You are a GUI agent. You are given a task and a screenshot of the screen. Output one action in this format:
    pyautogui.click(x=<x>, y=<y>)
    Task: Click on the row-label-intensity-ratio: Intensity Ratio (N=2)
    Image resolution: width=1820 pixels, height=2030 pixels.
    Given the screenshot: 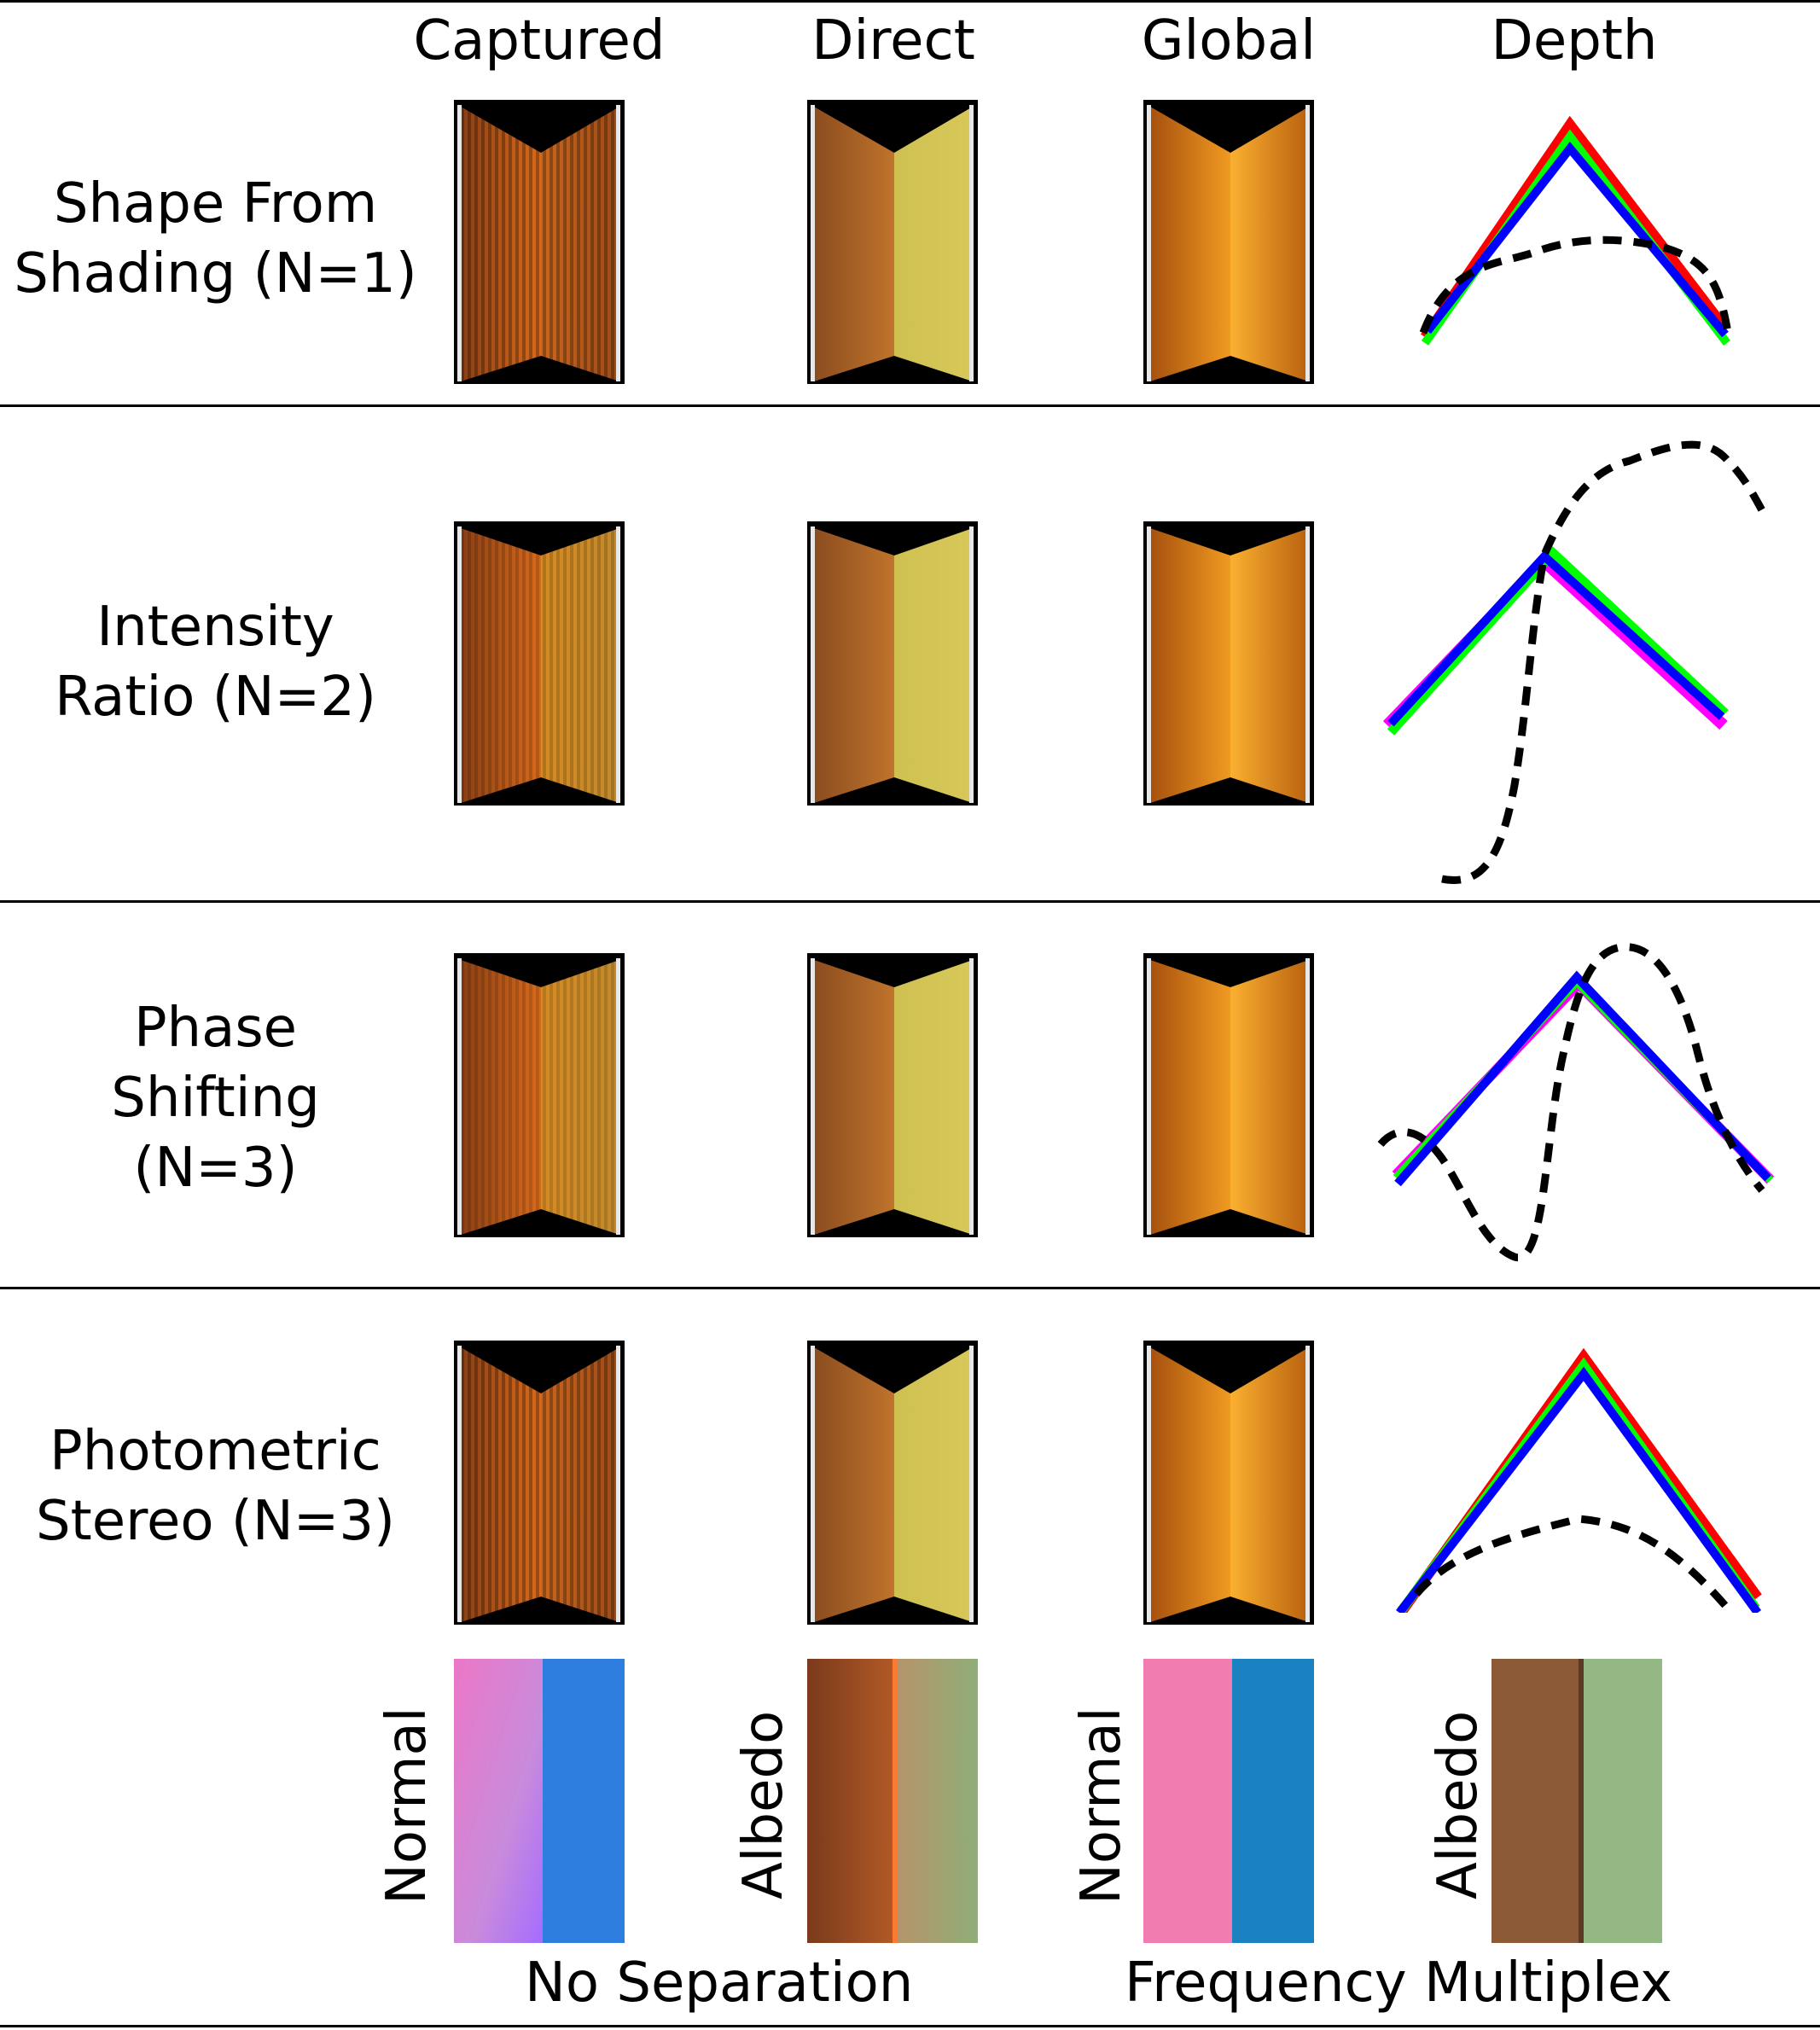 What is the action you would take?
    pyautogui.click(x=215, y=662)
    